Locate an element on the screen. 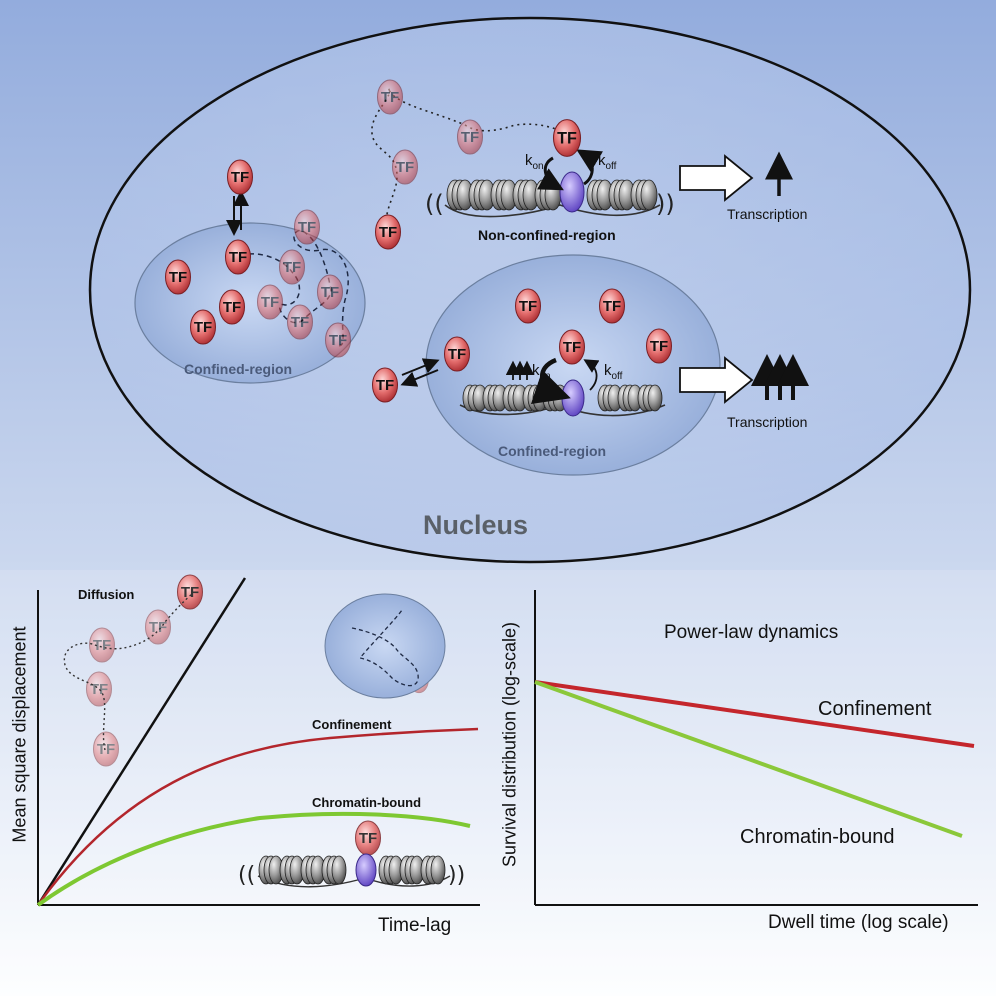  survival-confinement-label: Confinement is located at coordinates (875, 709).